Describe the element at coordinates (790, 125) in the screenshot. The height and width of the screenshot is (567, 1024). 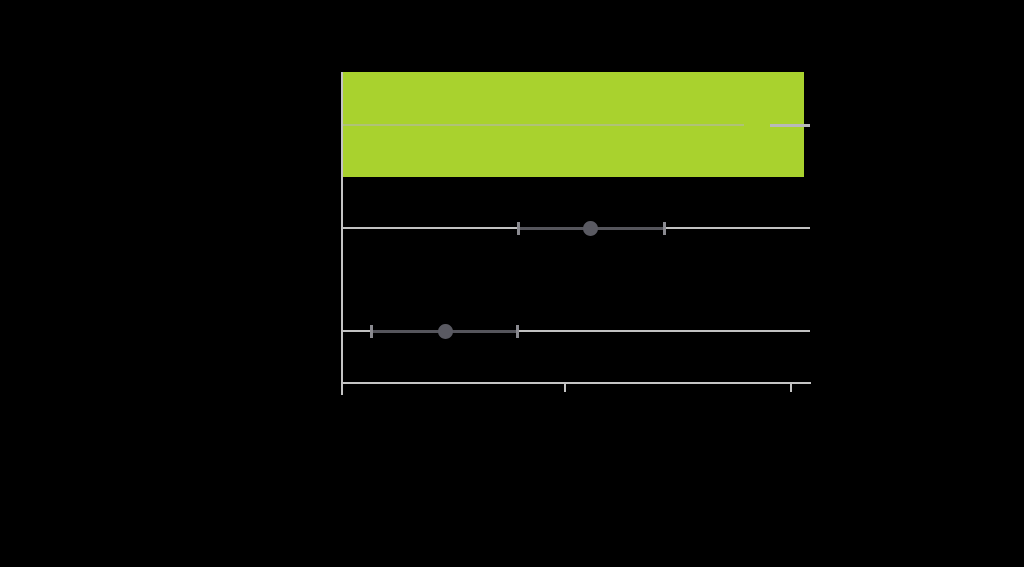
I see `summary-band-overhang-line` at that location.